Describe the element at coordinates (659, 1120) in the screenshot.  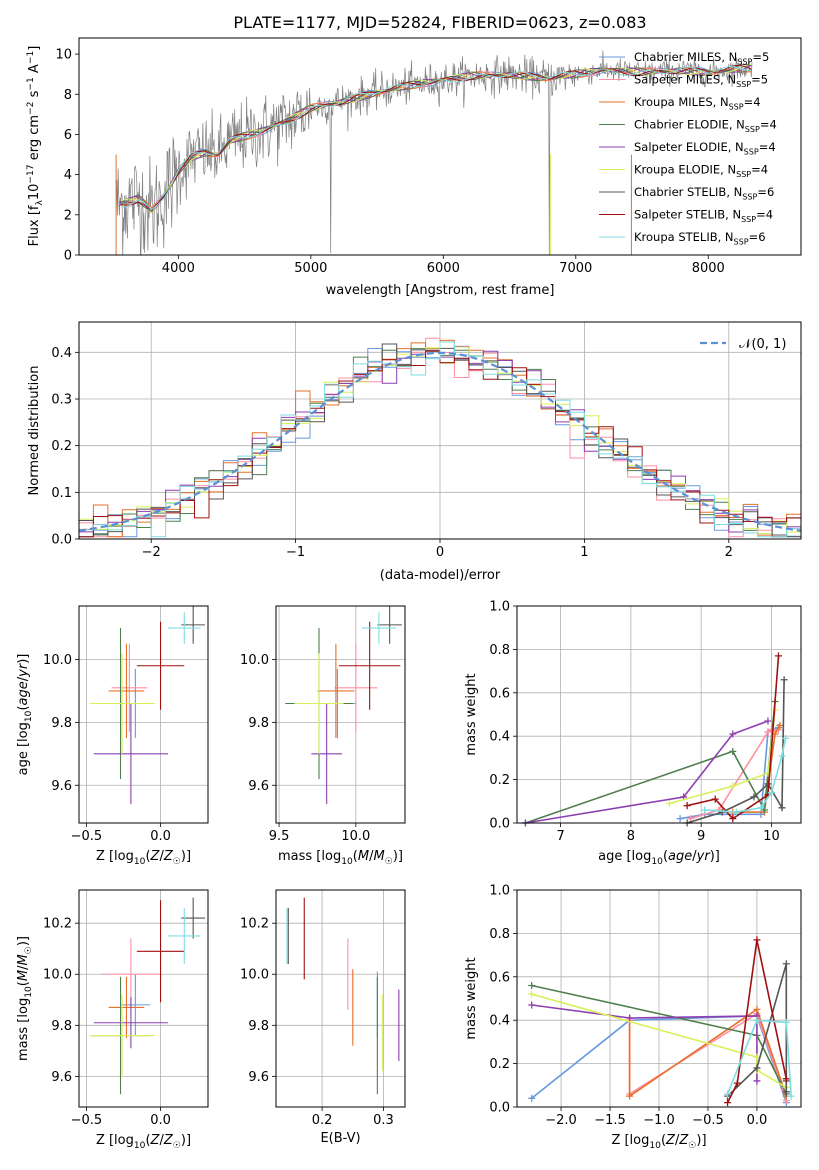
I see `x-tick-label: −1.0` at that location.